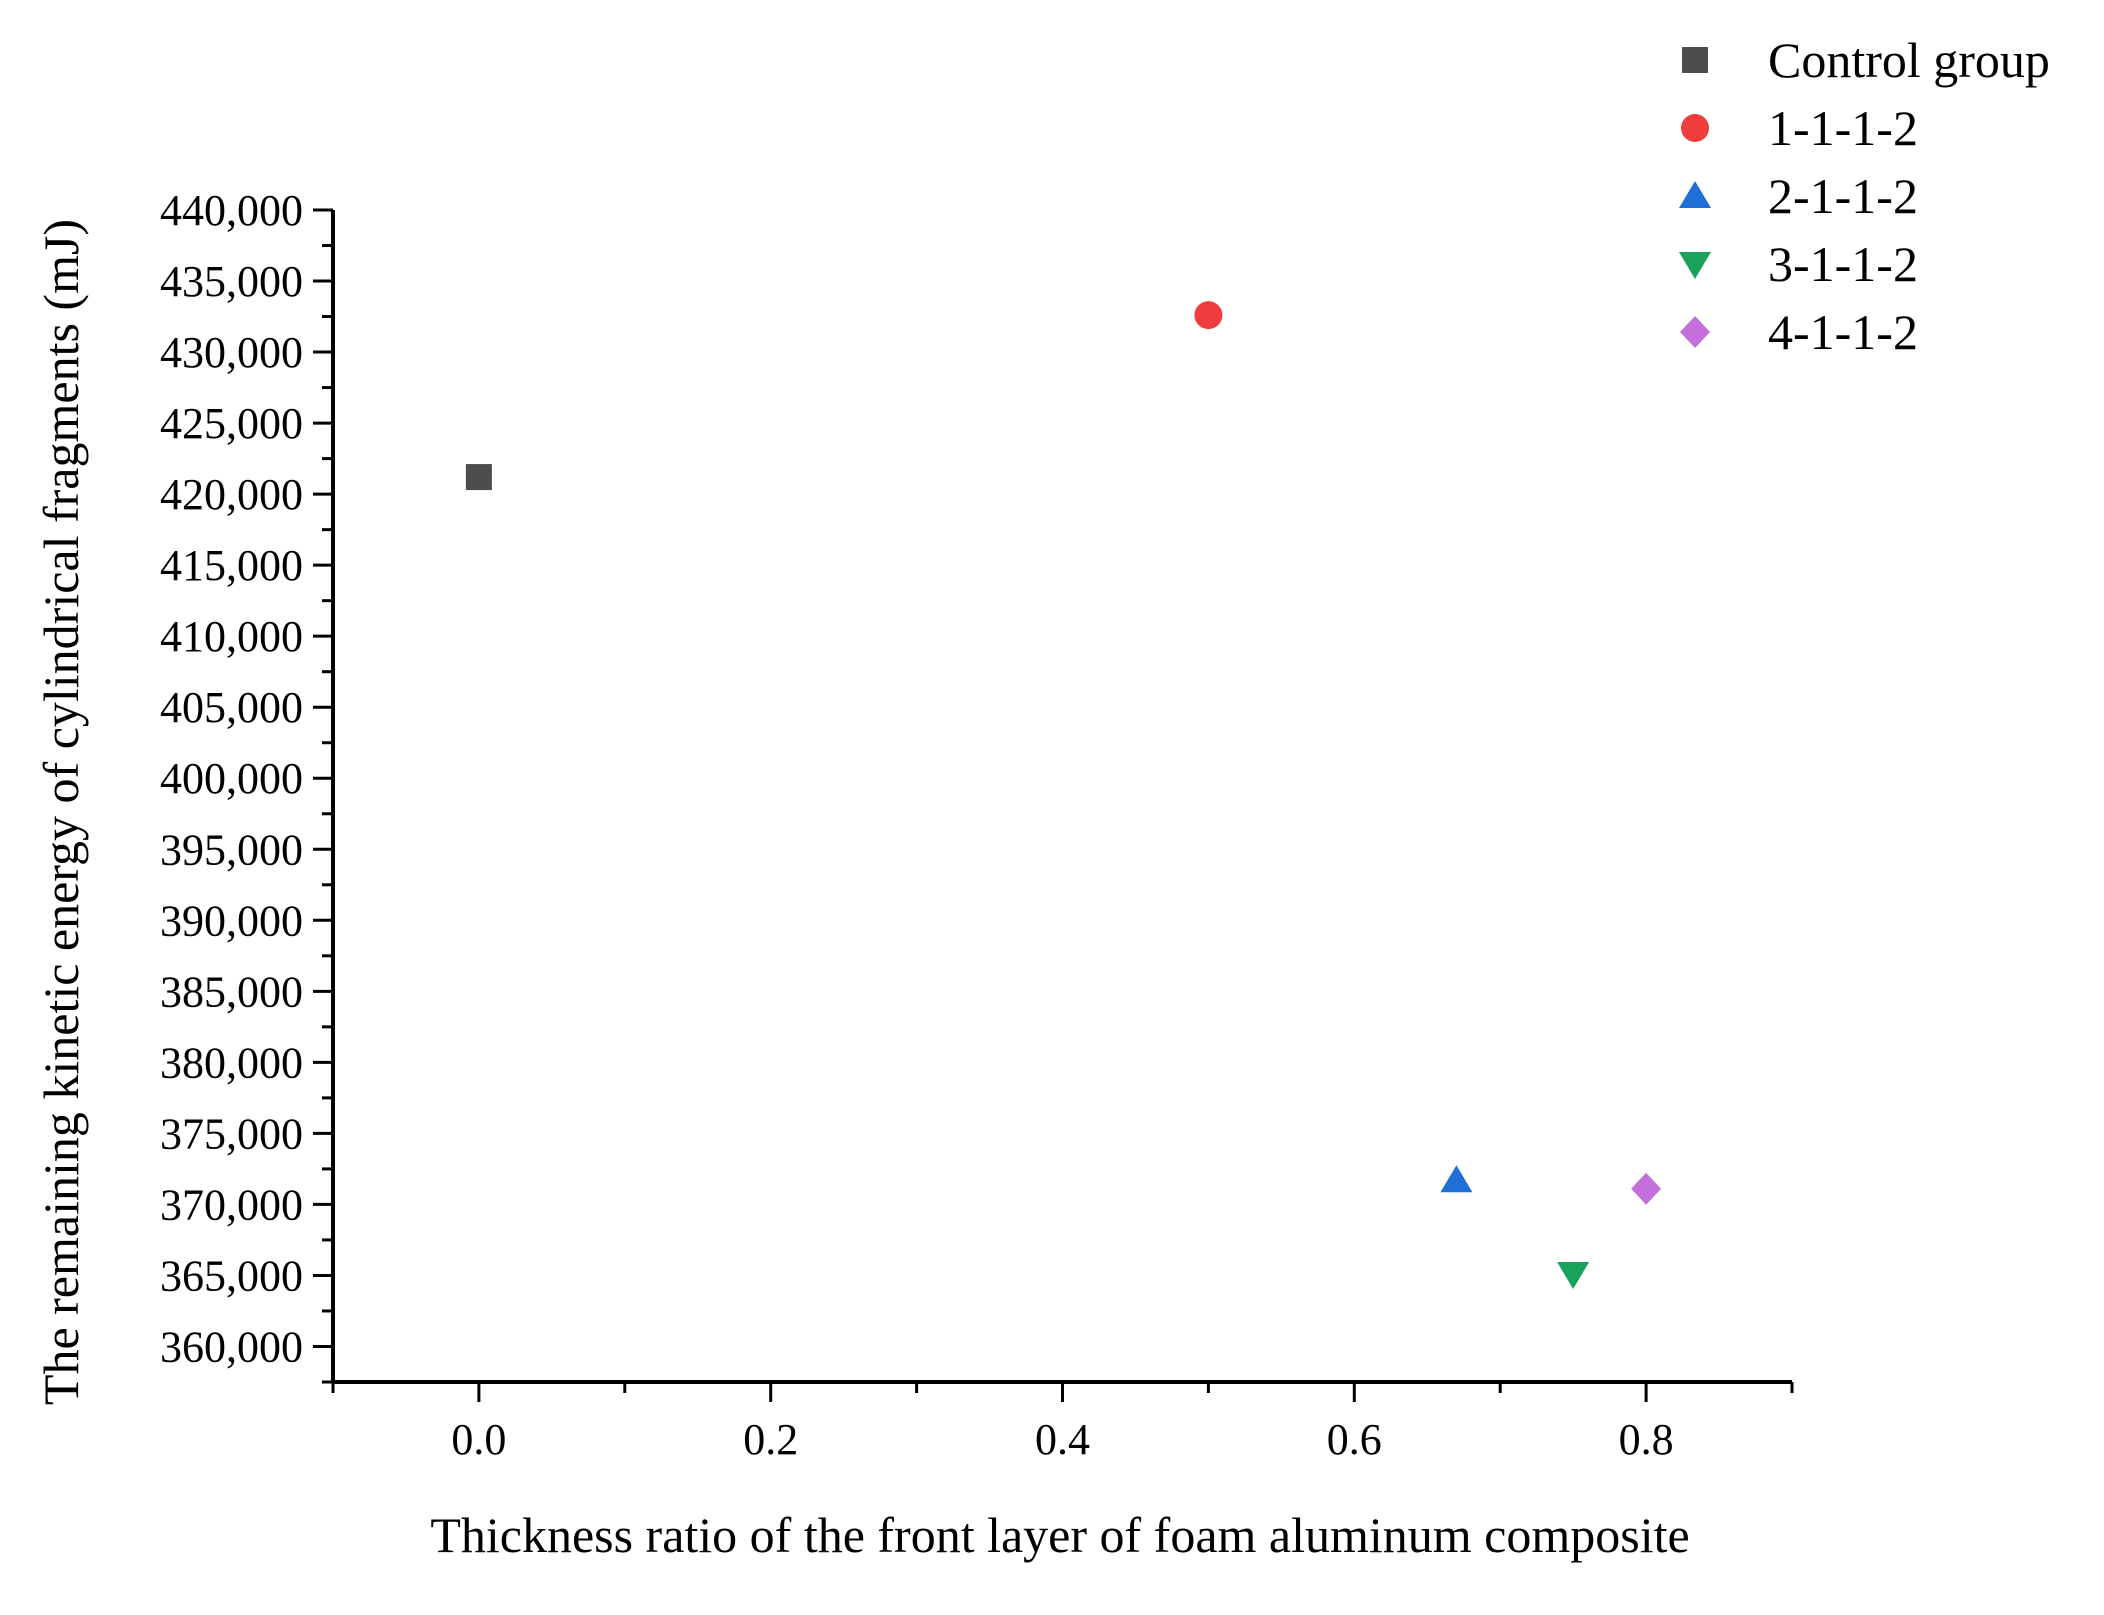 The width and height of the screenshot is (2104, 1615). I want to click on y-tick-label: 400,000, so click(231, 778).